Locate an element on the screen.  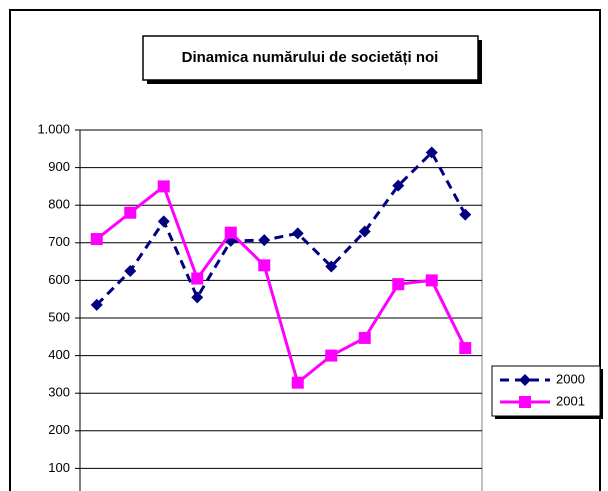
chart-title: Dinamica numărului de societăți noi is located at coordinates (310, 57).